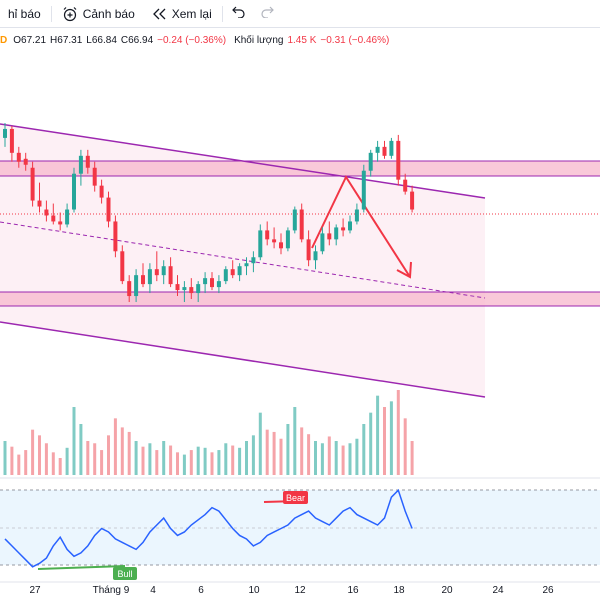 The height and width of the screenshot is (600, 600). What do you see at coordinates (548, 590) in the screenshot?
I see `time-axis-label: 26` at bounding box center [548, 590].